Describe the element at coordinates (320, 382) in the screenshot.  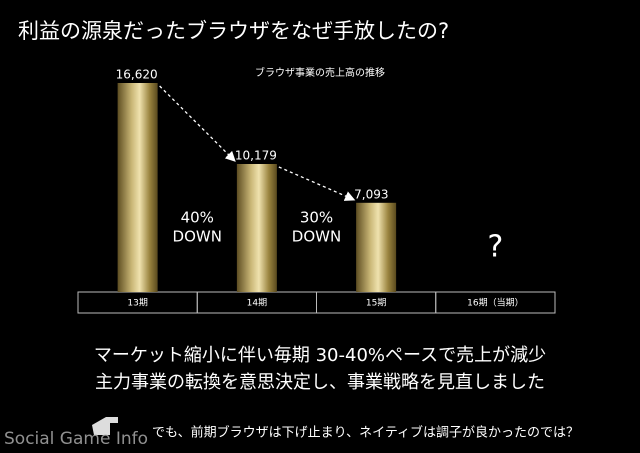
I see `body-line: 主力事業の転換を意思決定し、事業戦略を見直しました` at that location.